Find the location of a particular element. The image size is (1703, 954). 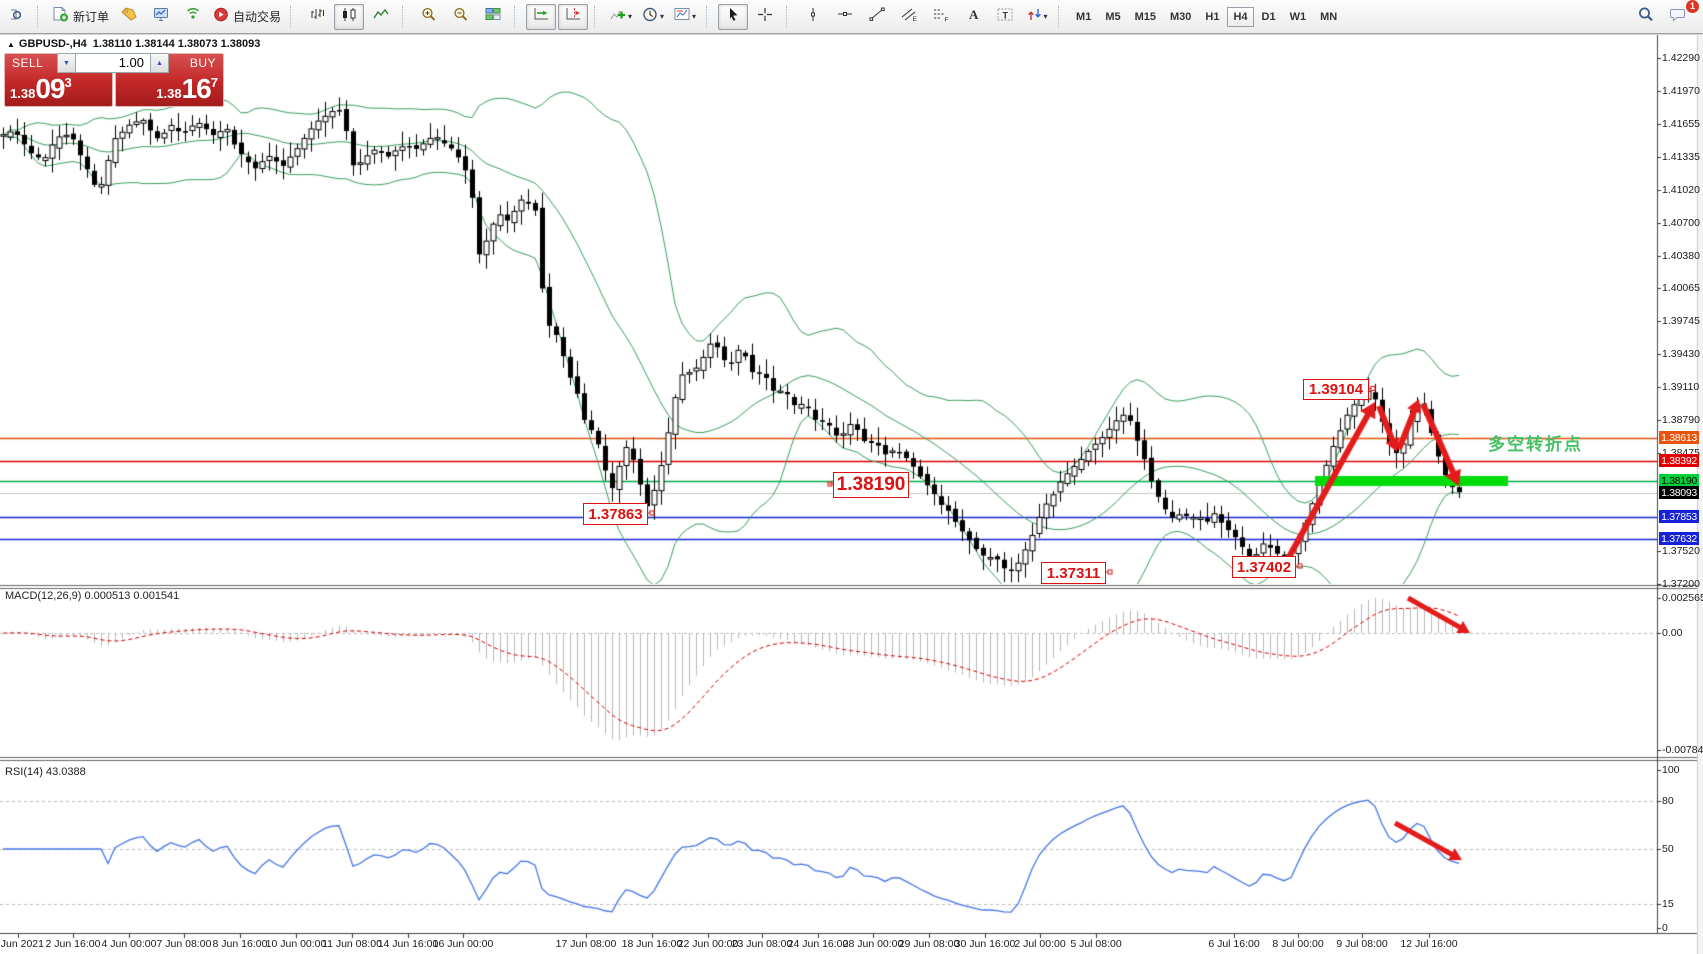

zoom-out-button is located at coordinates (461, 17).